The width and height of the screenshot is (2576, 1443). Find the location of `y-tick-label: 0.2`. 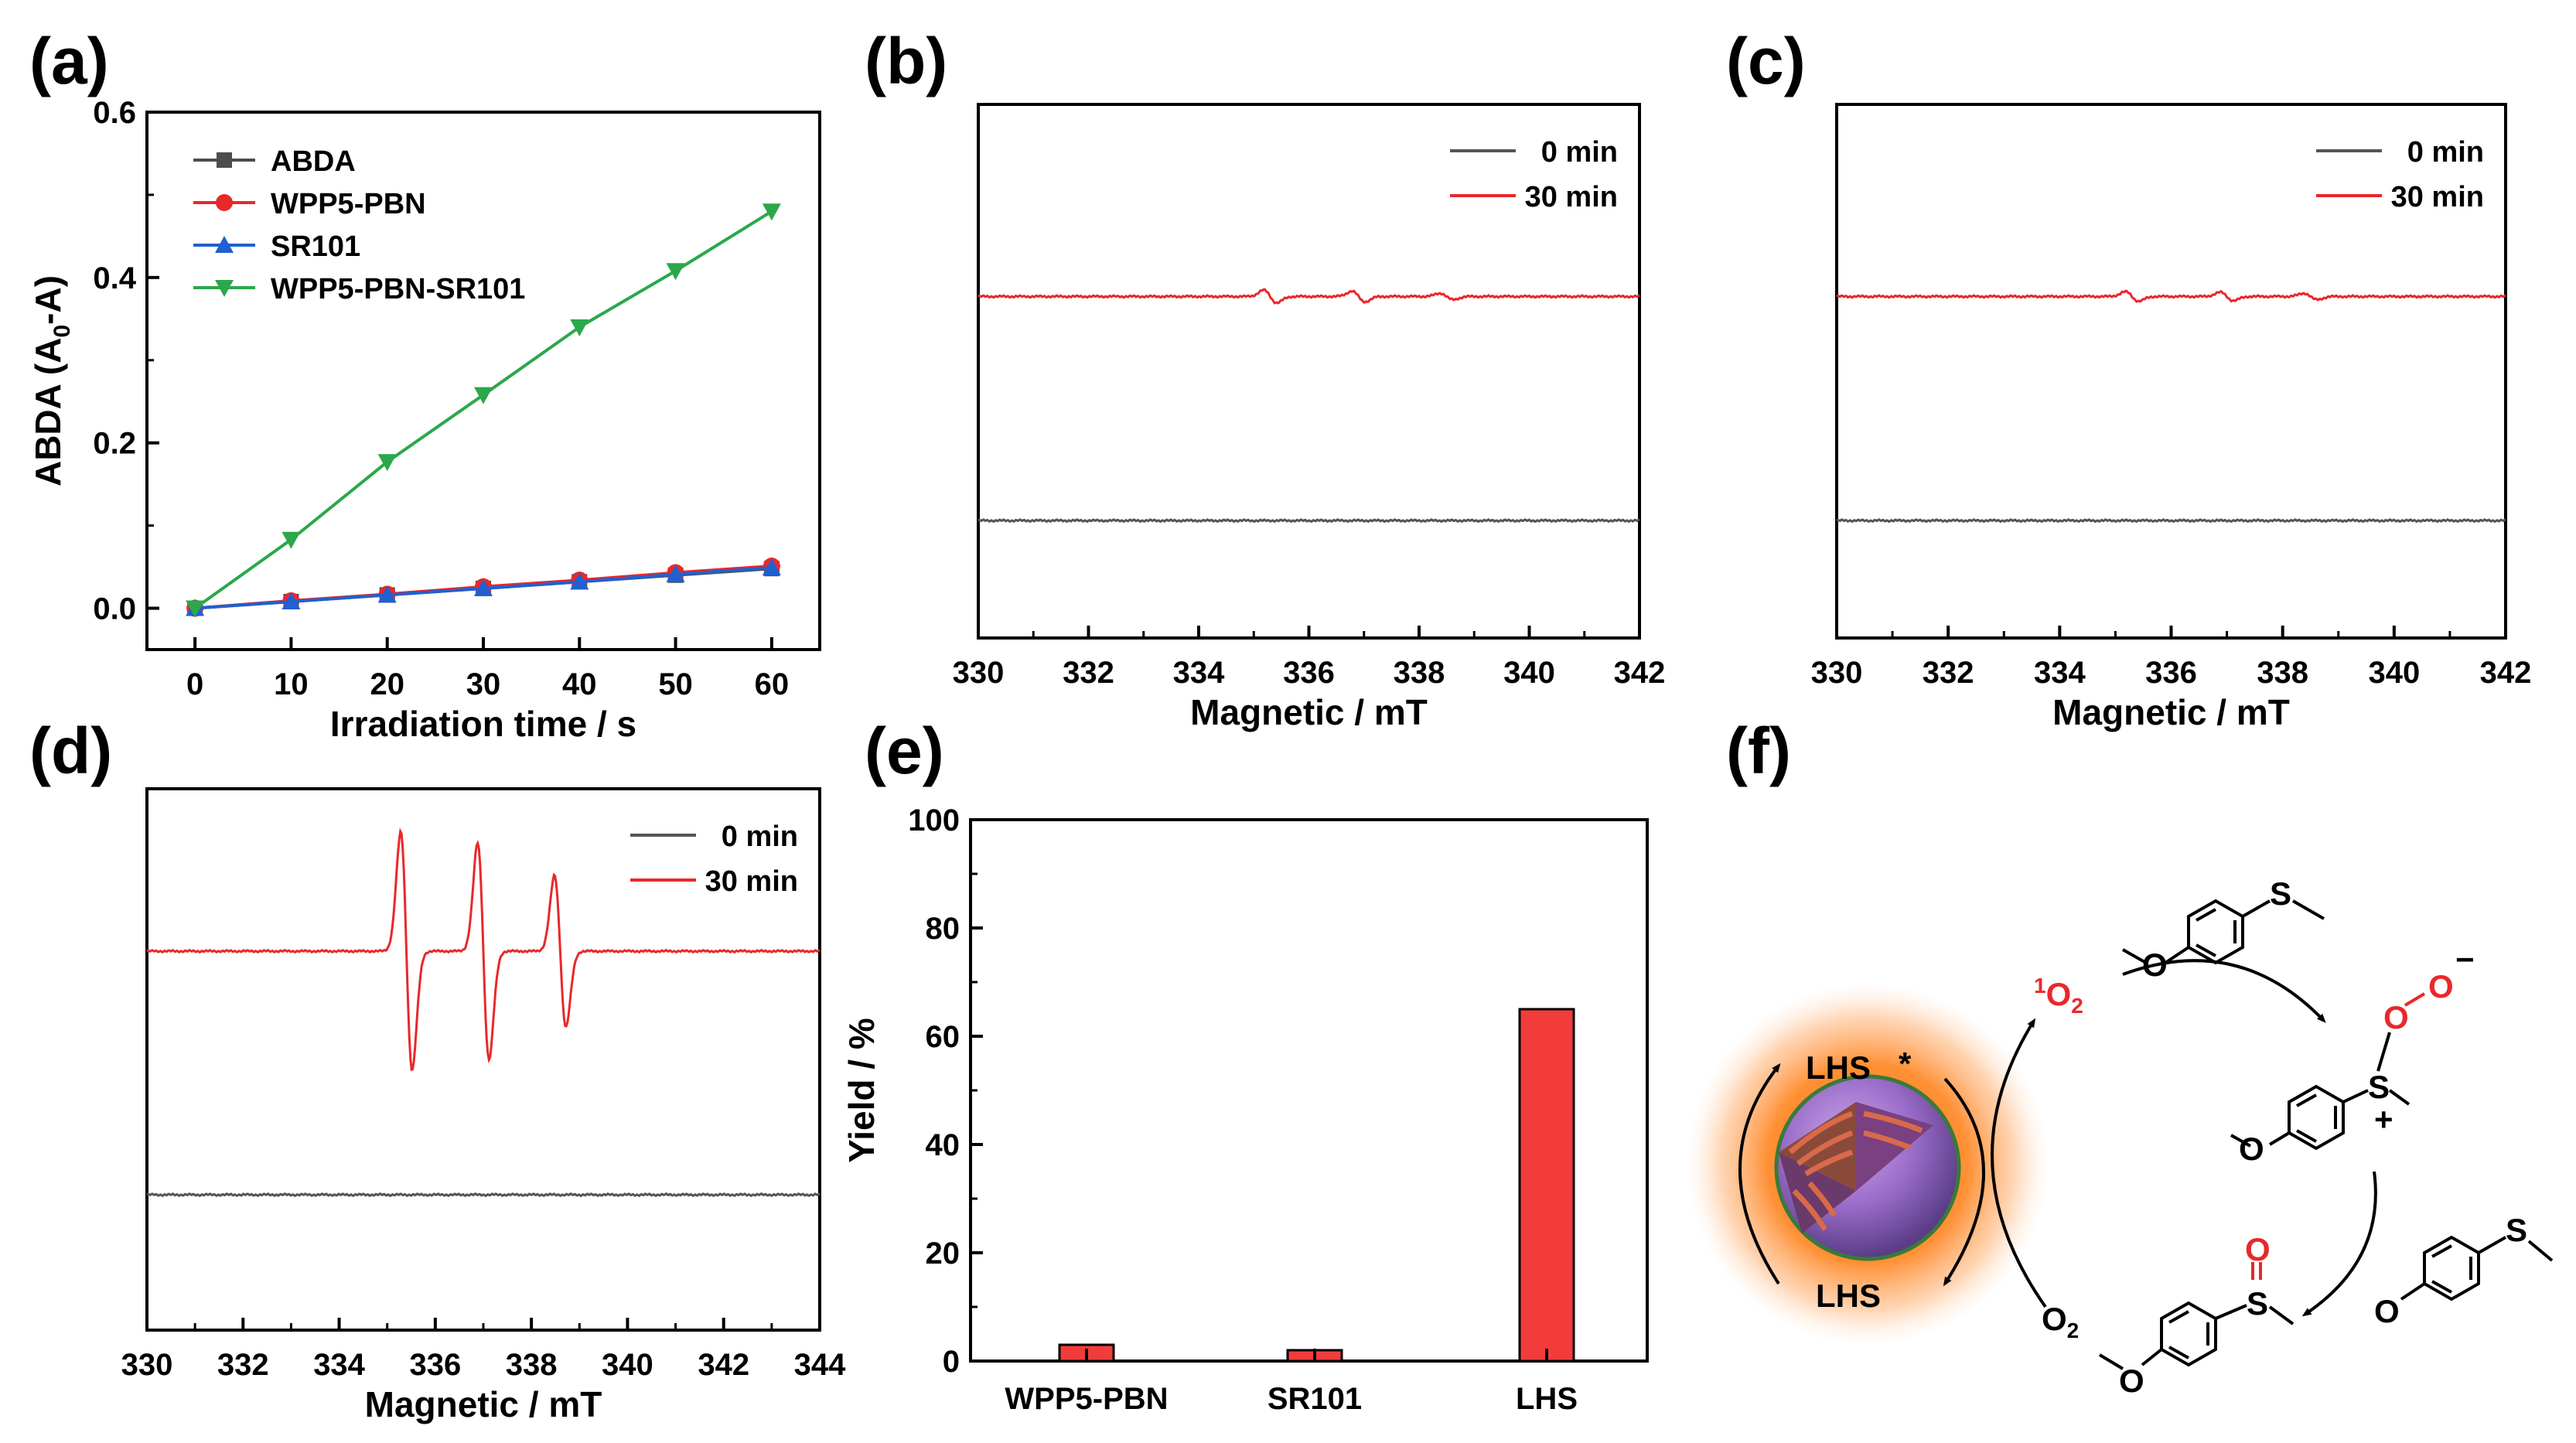

y-tick-label: 0.2 is located at coordinates (114, 444).